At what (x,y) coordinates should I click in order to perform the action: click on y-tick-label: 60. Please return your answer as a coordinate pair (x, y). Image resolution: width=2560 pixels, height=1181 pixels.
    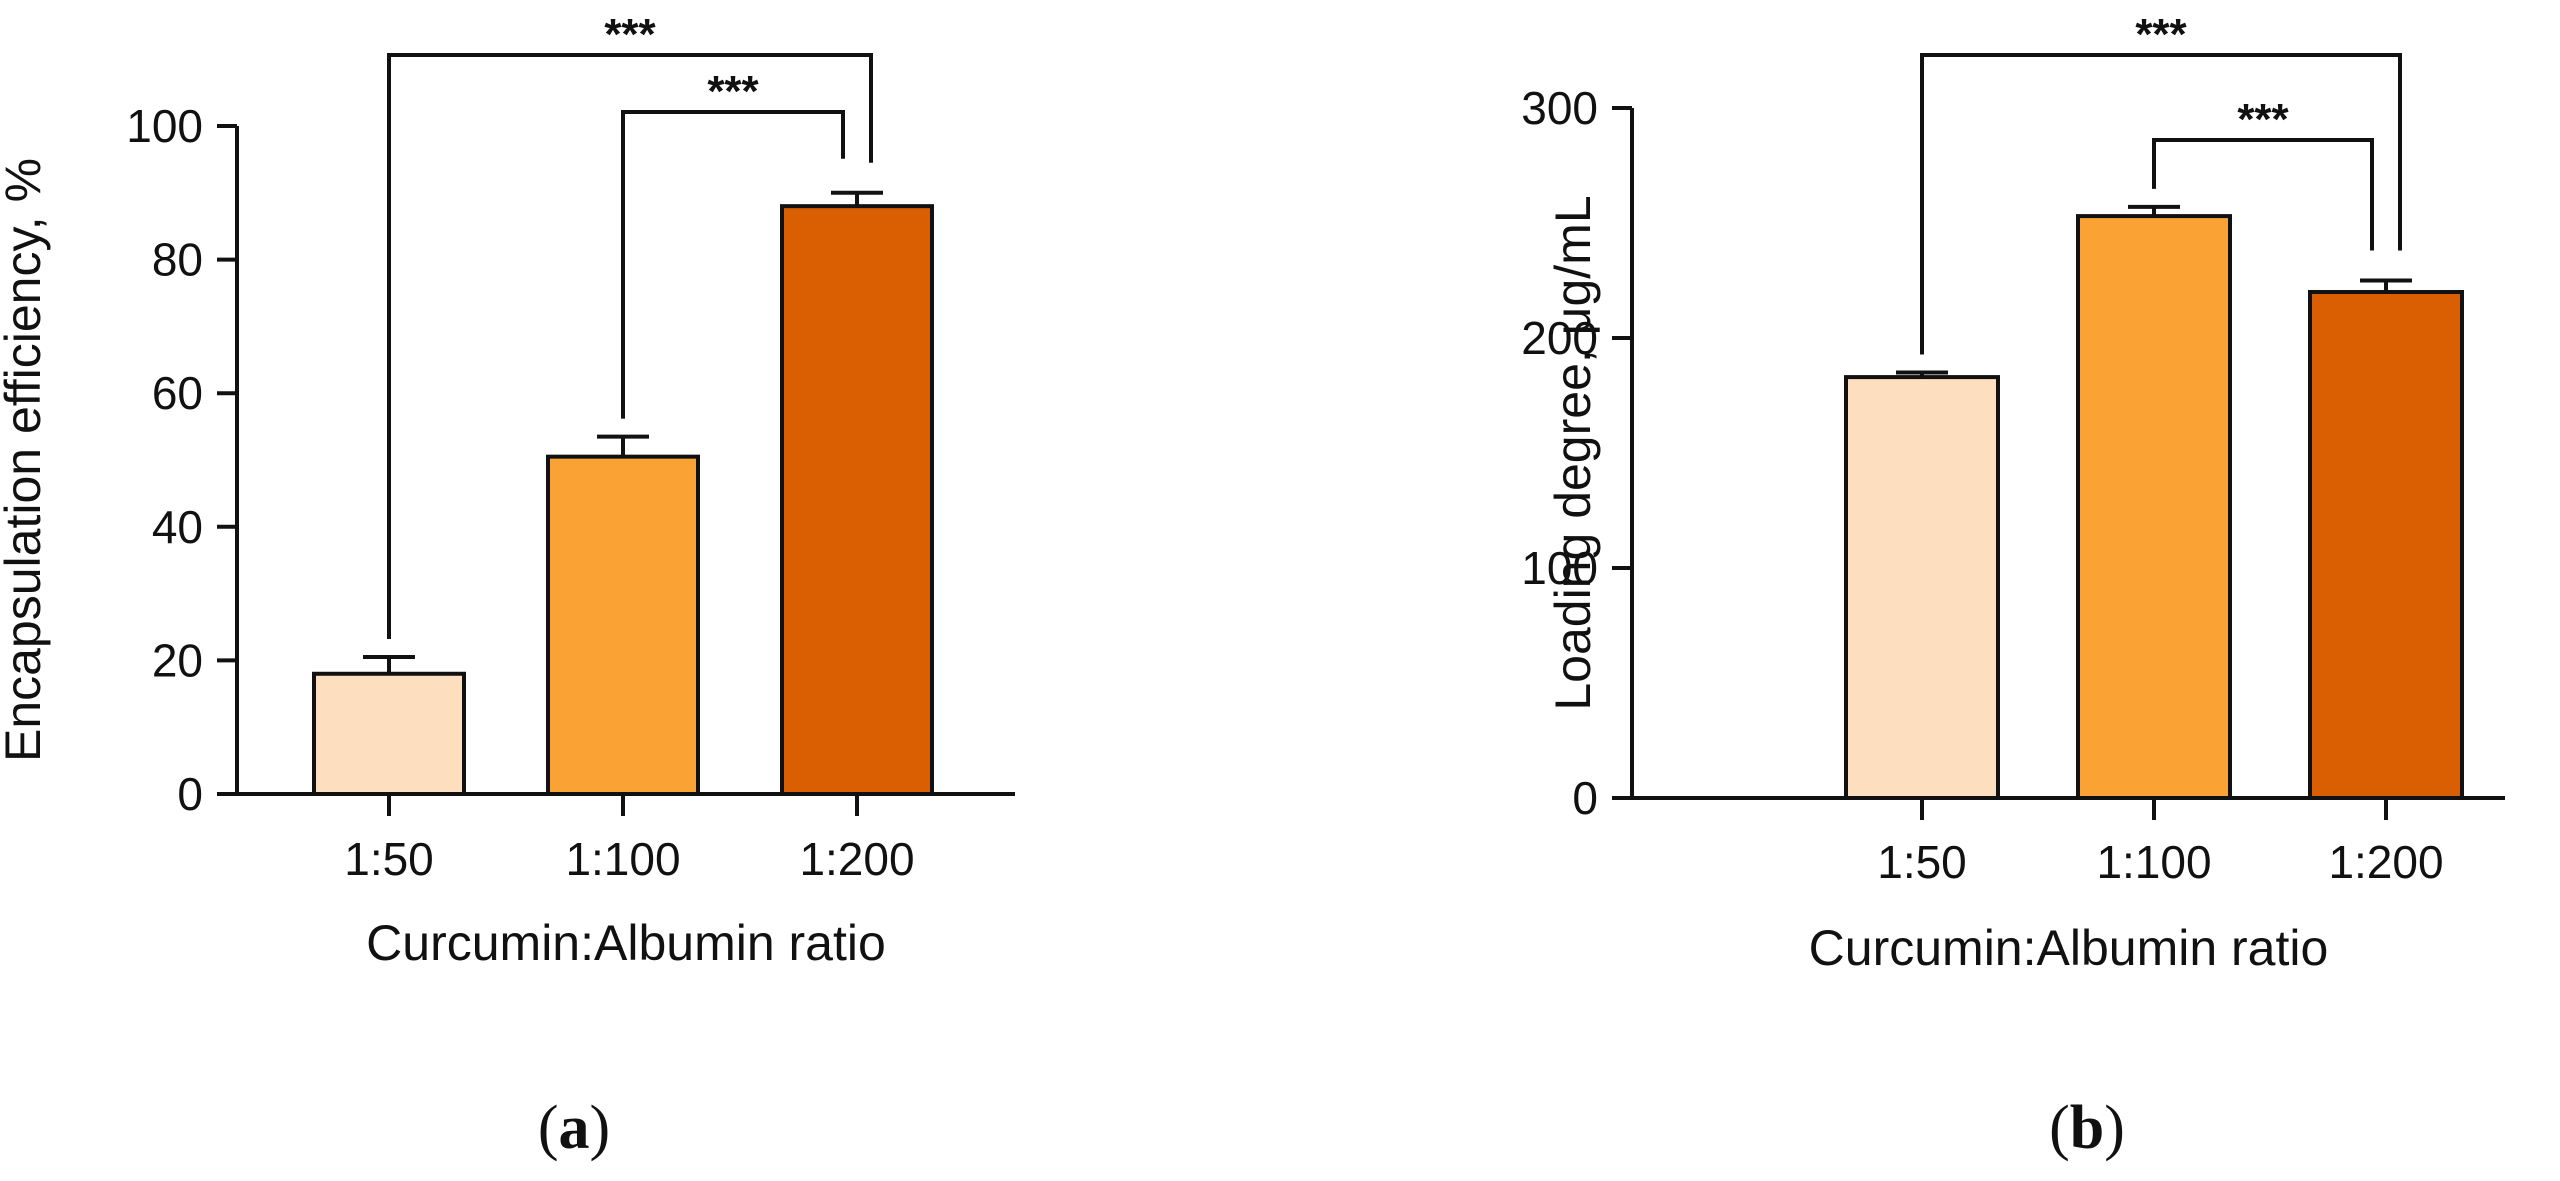
    Looking at the image, I should click on (177, 393).